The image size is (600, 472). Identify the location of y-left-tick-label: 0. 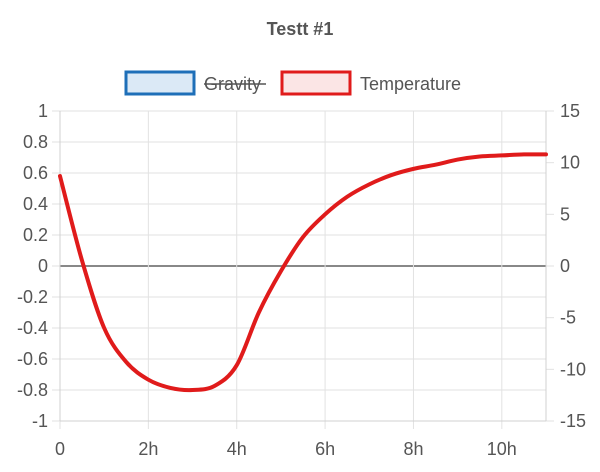
(43, 266).